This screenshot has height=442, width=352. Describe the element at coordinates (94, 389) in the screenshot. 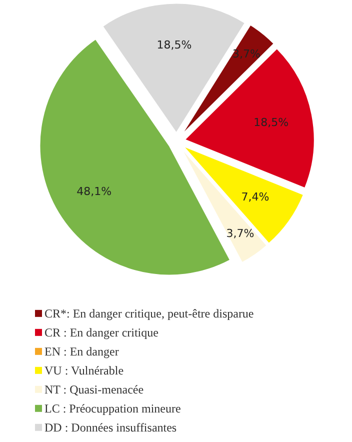

I see `legend-label: NT : Quasi-menacée` at that location.